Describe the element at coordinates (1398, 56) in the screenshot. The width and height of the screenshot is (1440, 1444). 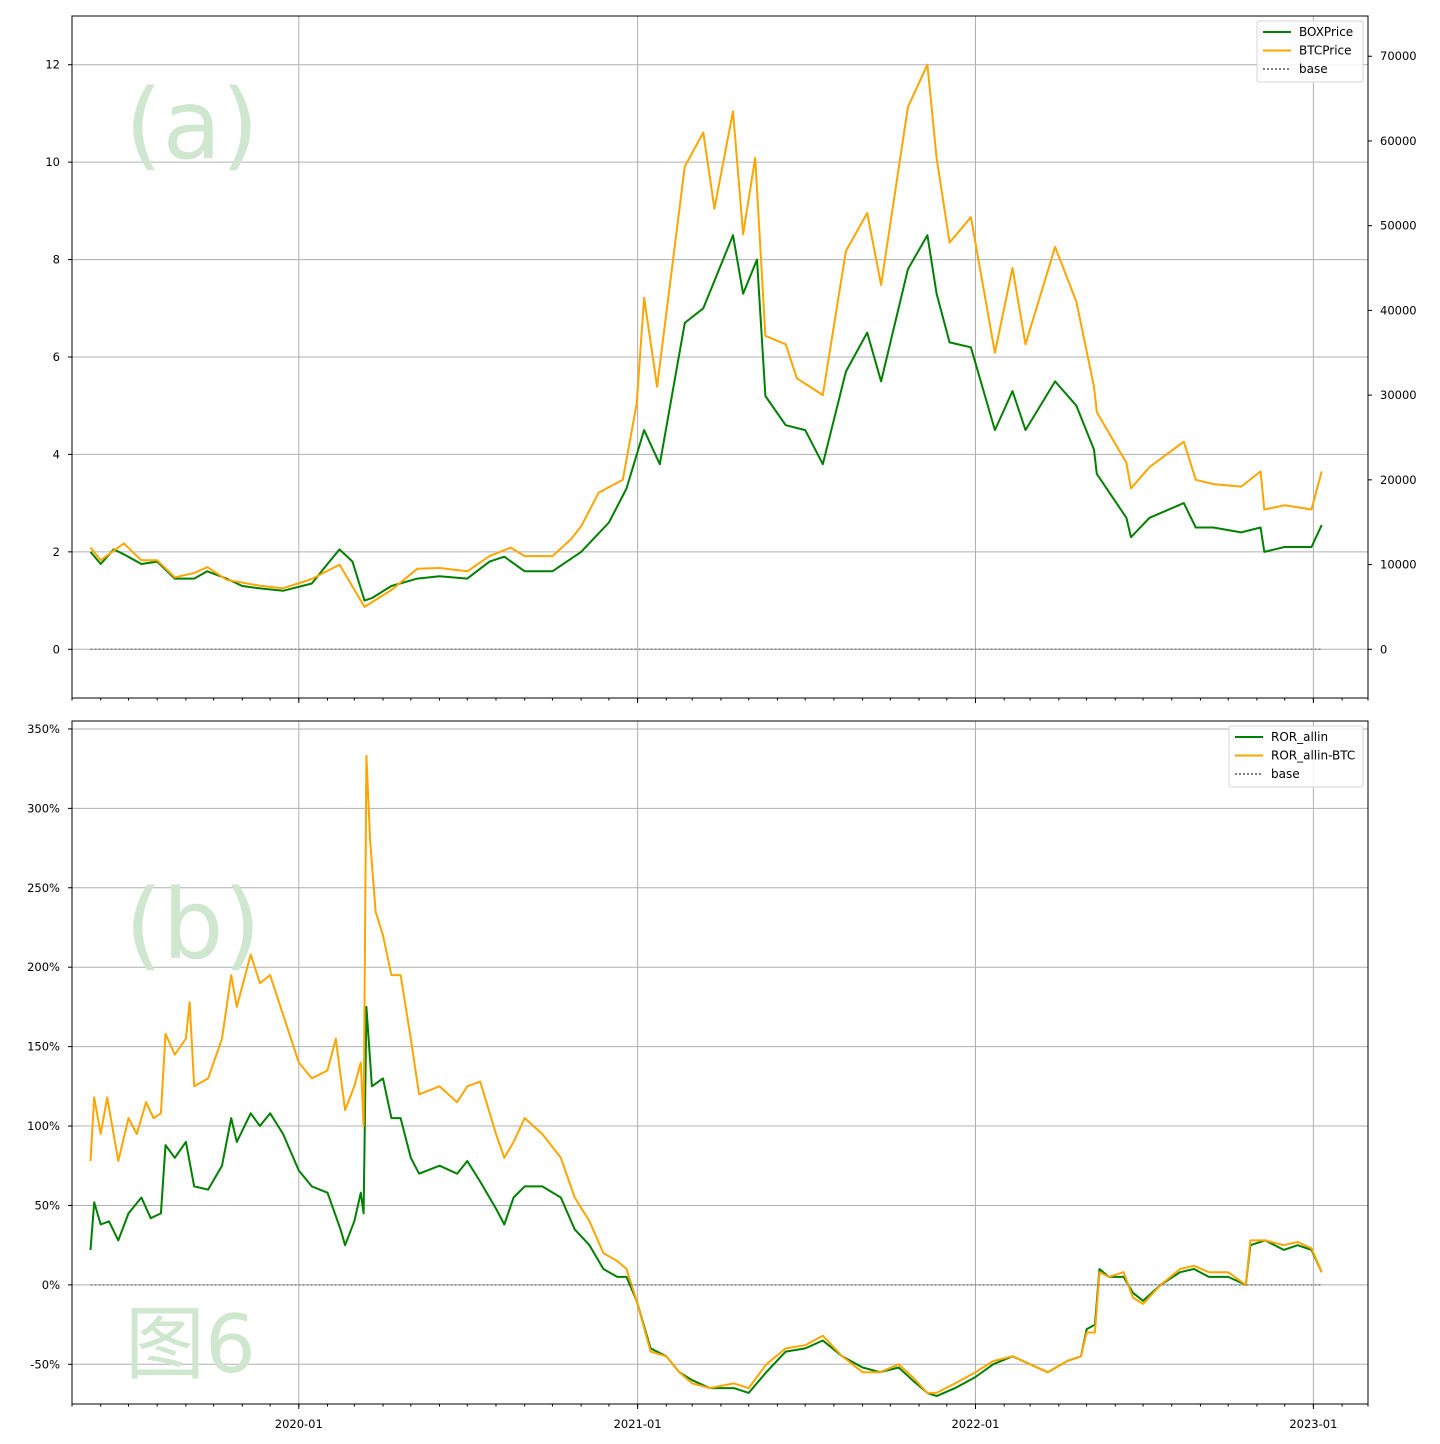
I see `y2-tick-label: 70000` at that location.